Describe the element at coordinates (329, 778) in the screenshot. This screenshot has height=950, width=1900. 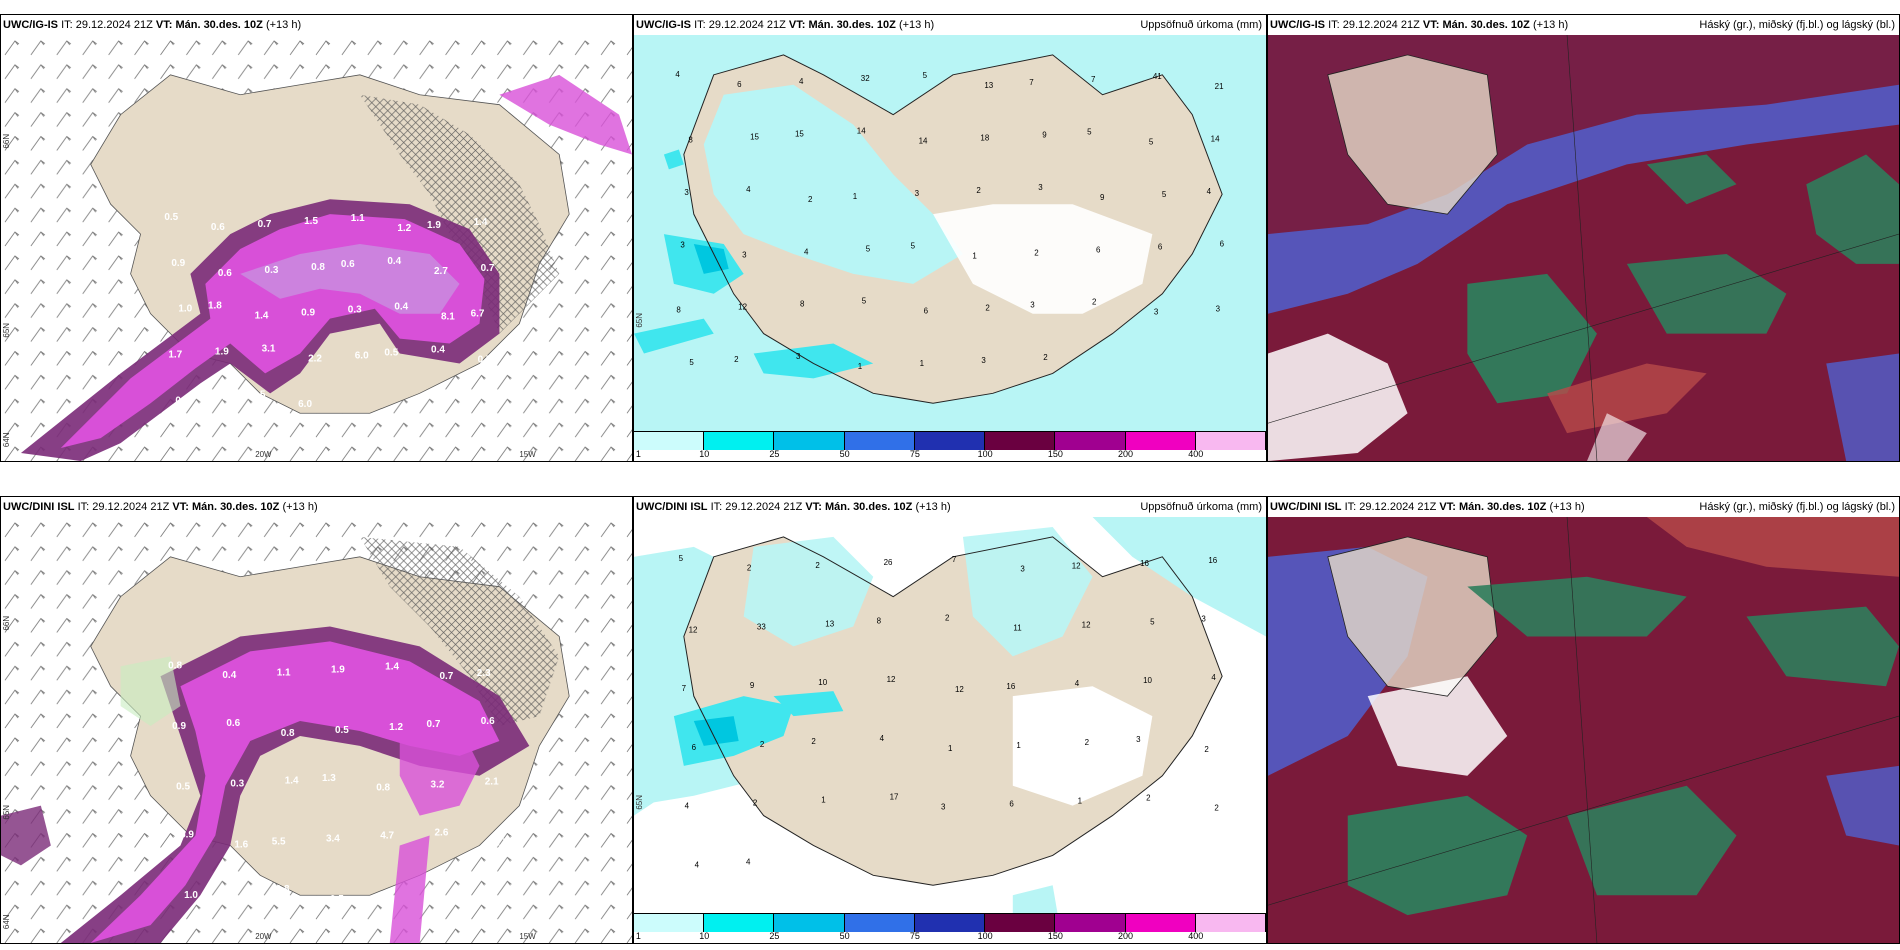
I see `map-value-label: 1.3` at that location.